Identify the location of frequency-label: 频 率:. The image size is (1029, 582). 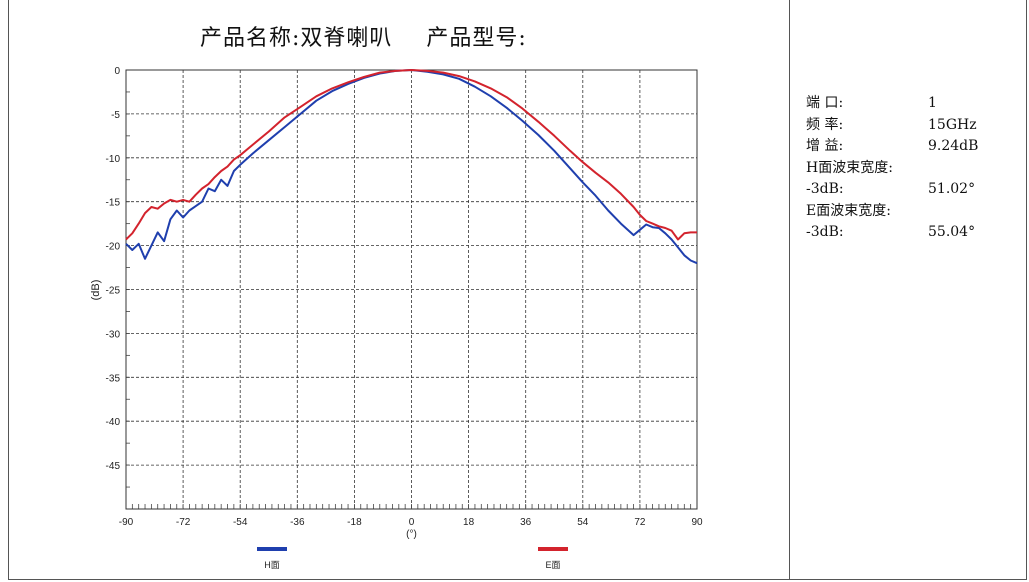
(825, 124).